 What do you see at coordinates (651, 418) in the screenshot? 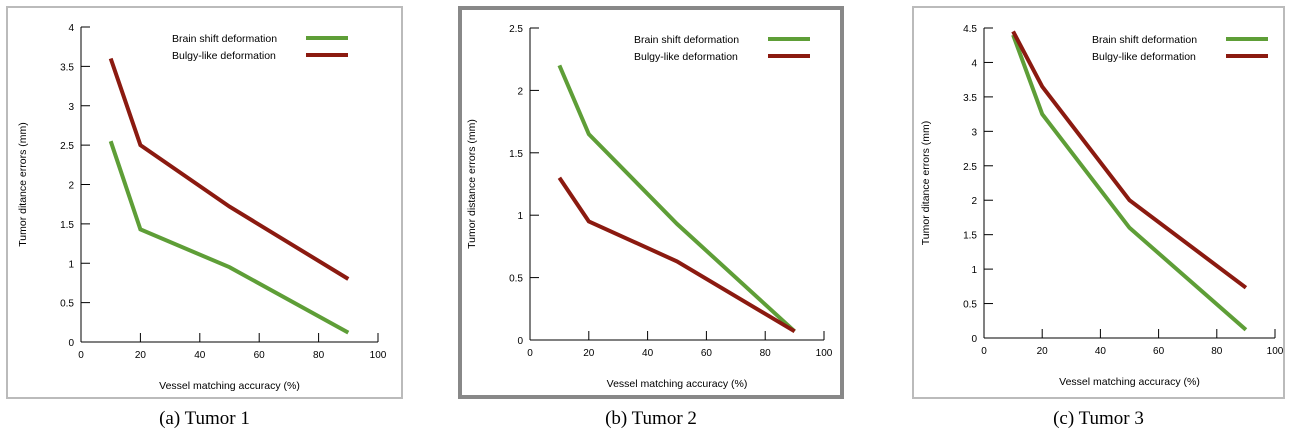
I see `caption-tumor-2: (b) Tumor 2` at bounding box center [651, 418].